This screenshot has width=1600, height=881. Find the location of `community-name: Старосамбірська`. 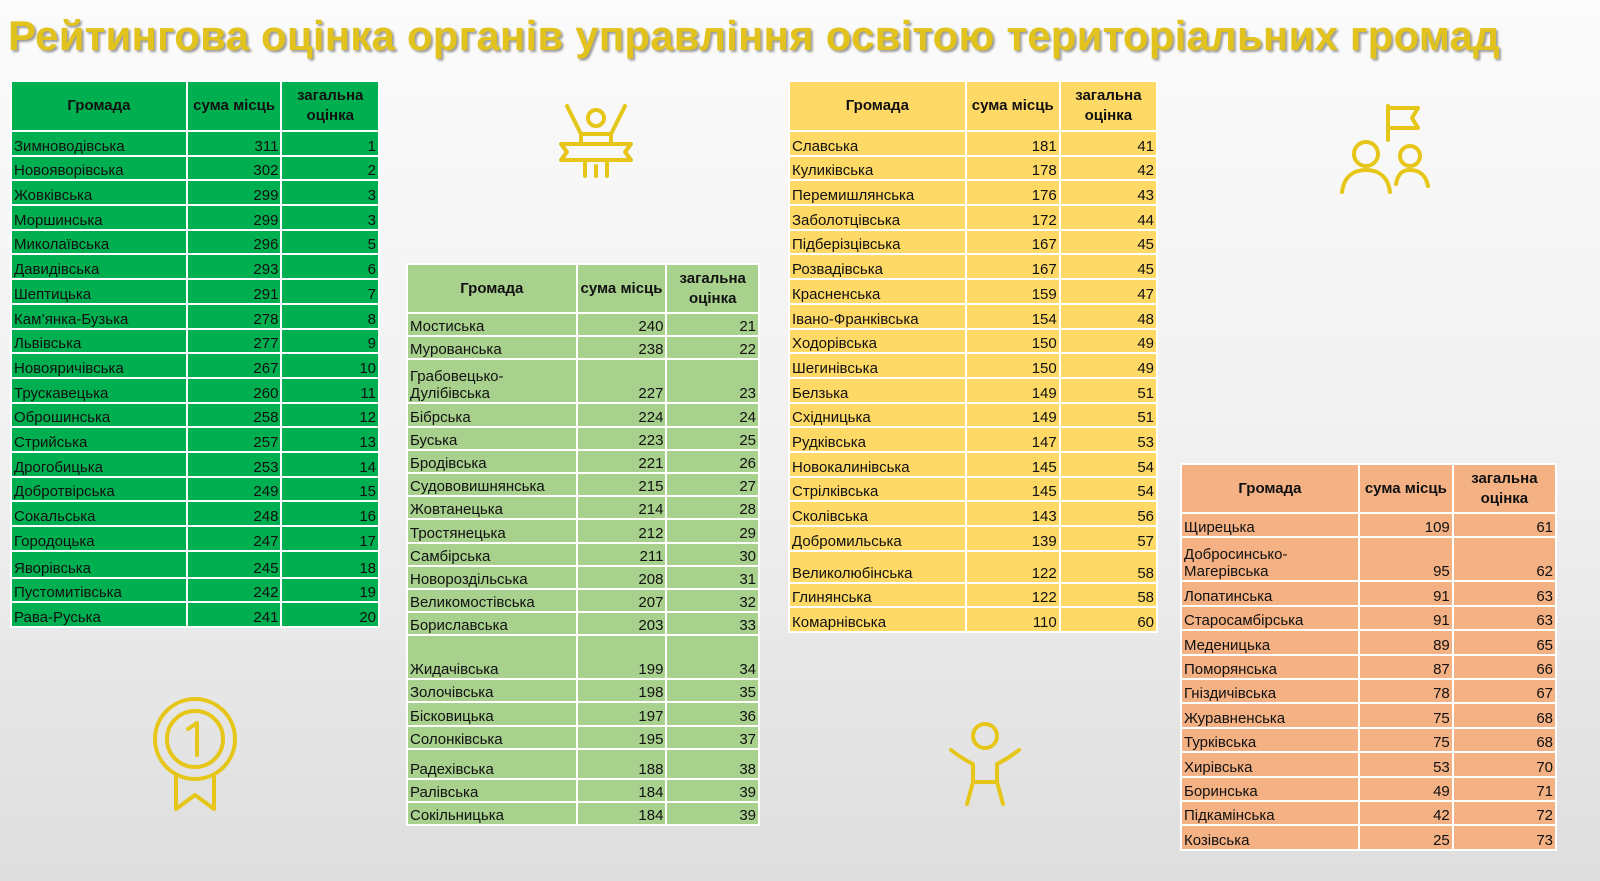

community-name: Старосамбірська is located at coordinates (1270, 618).